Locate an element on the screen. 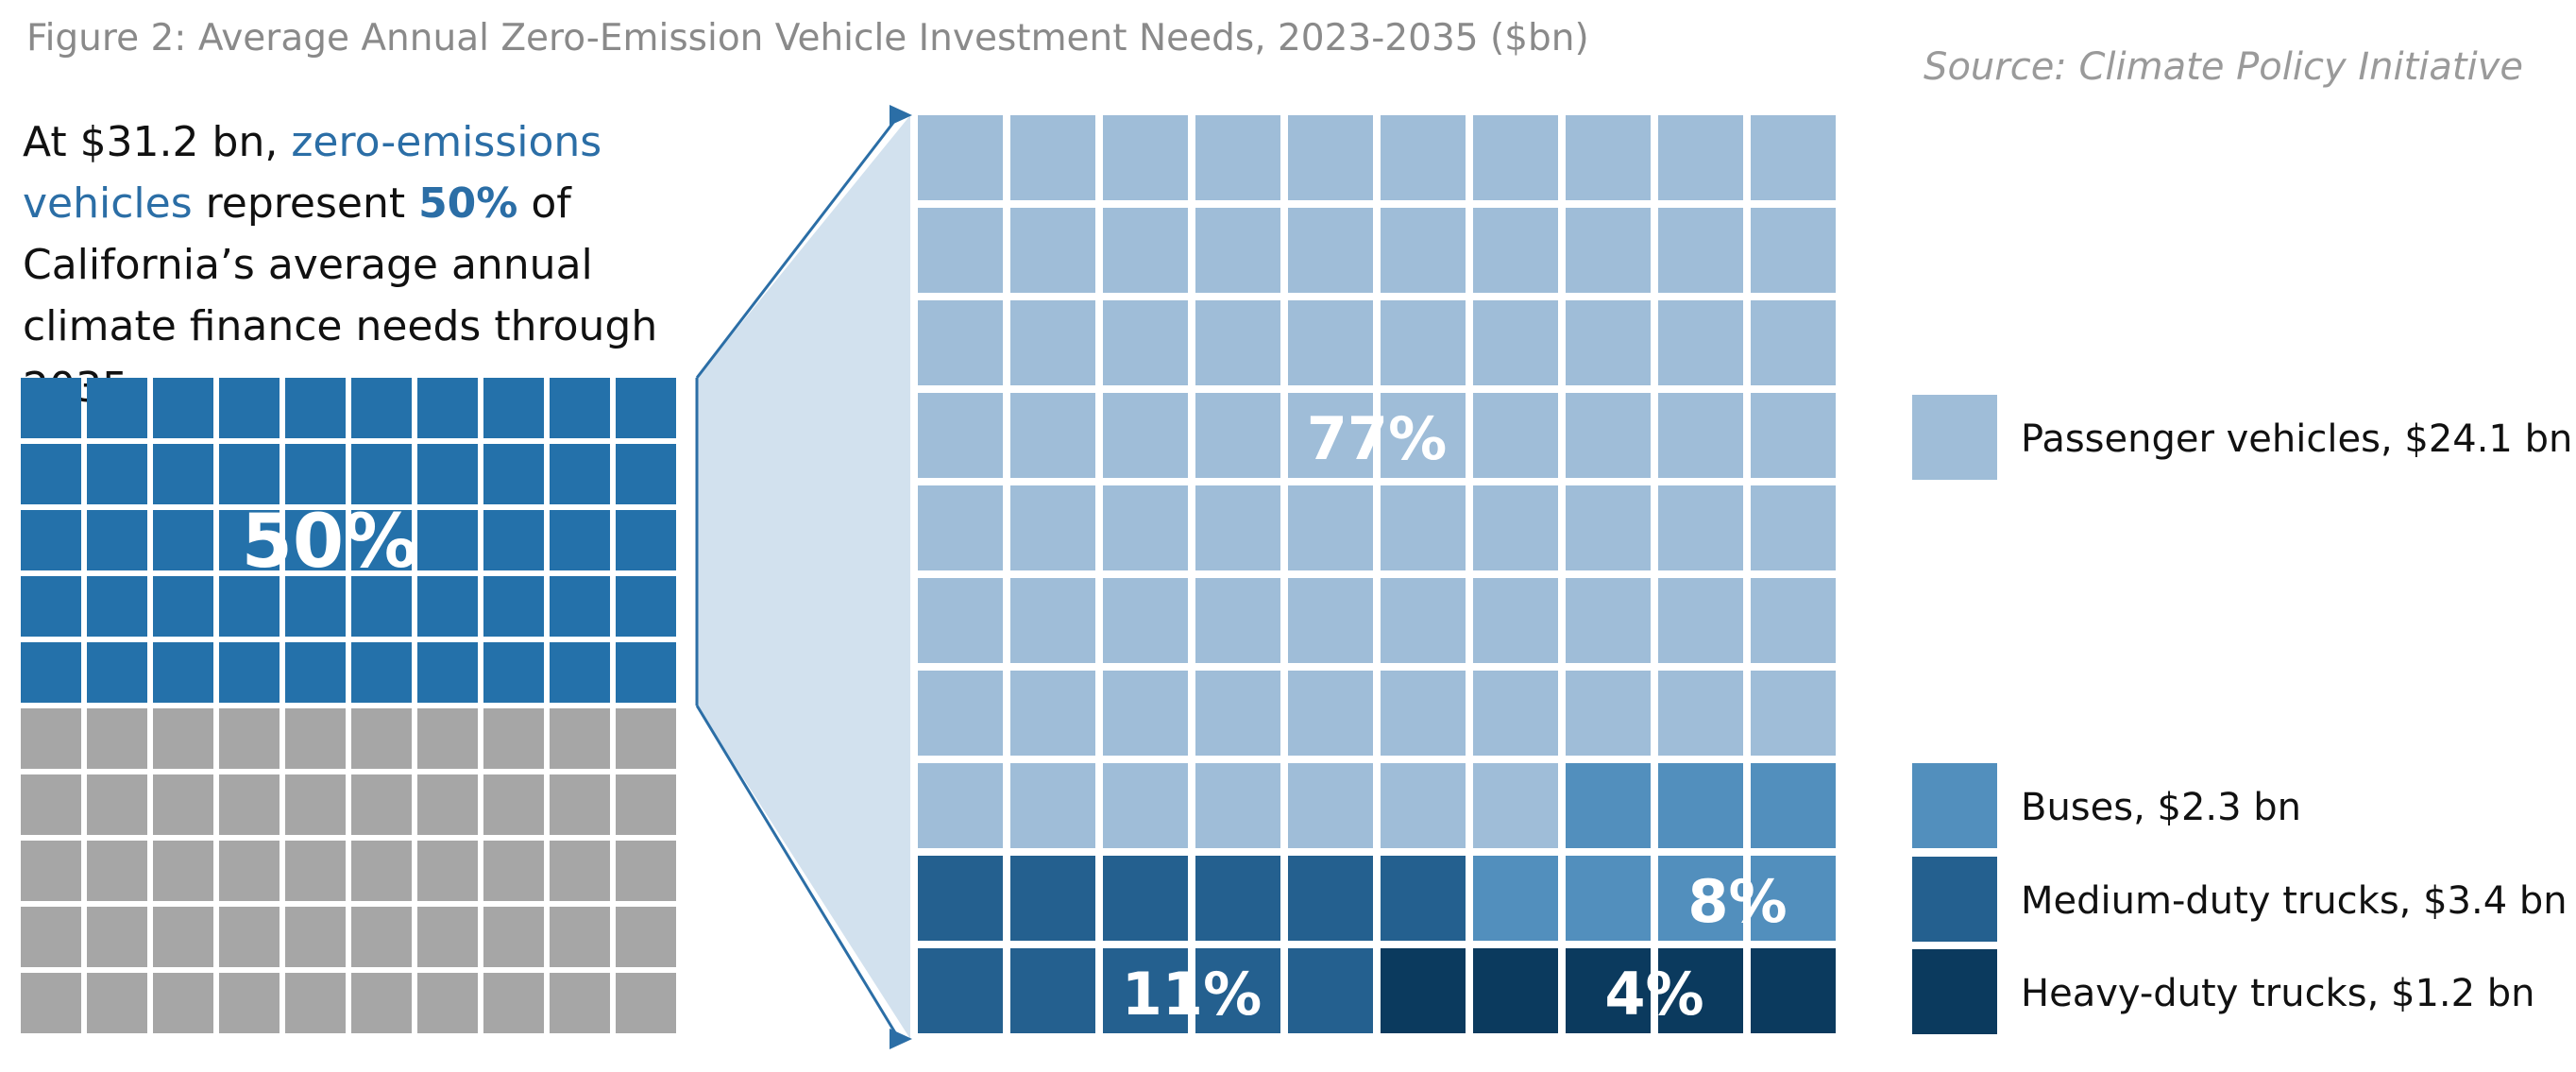  legend-swatch-buses is located at coordinates (1955, 805).